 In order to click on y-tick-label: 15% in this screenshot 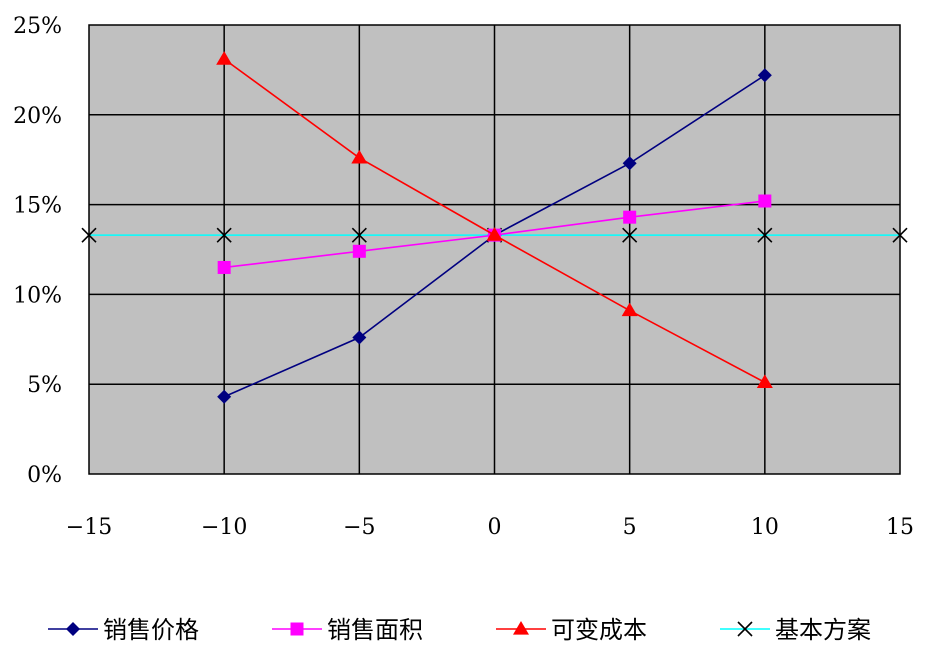, I will do `click(37, 206)`.